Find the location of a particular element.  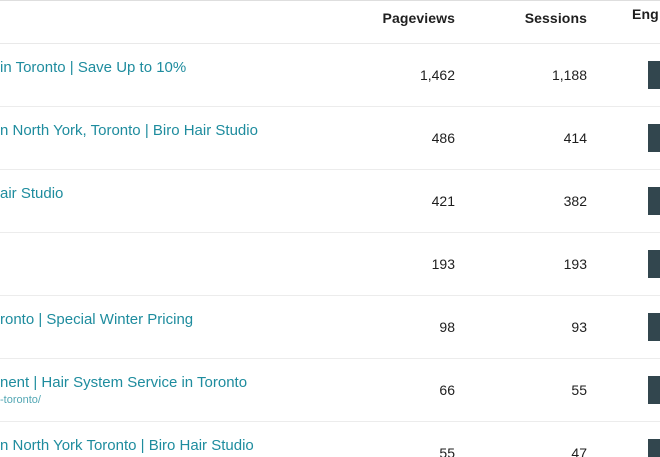

page-title-cell: ronto | Special Winter Pricing is located at coordinates (177, 327).